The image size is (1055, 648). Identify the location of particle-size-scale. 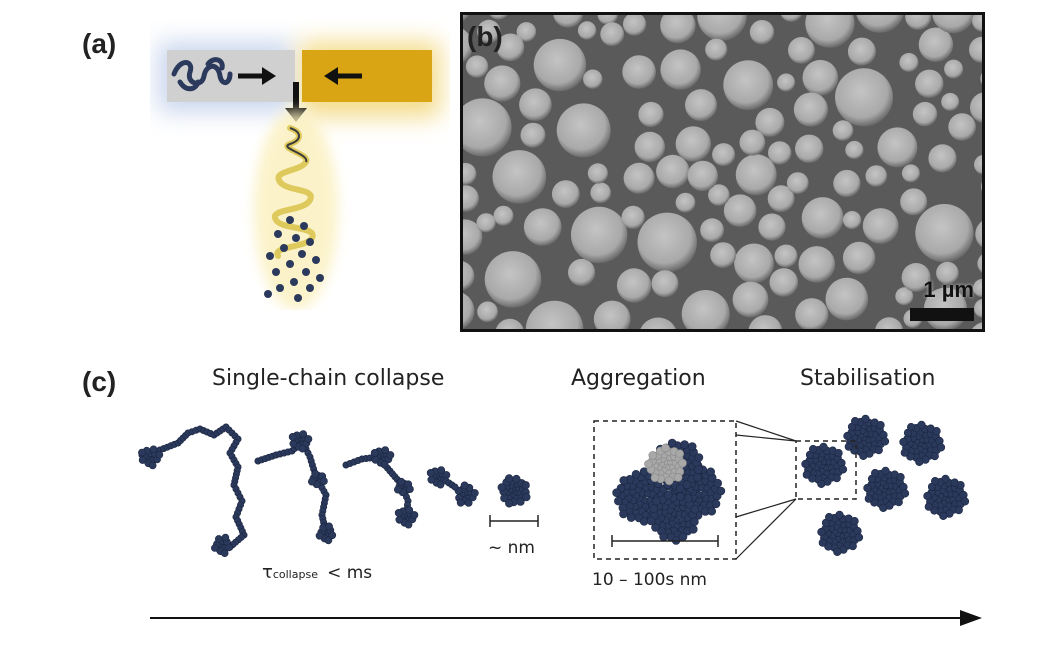
(514, 521).